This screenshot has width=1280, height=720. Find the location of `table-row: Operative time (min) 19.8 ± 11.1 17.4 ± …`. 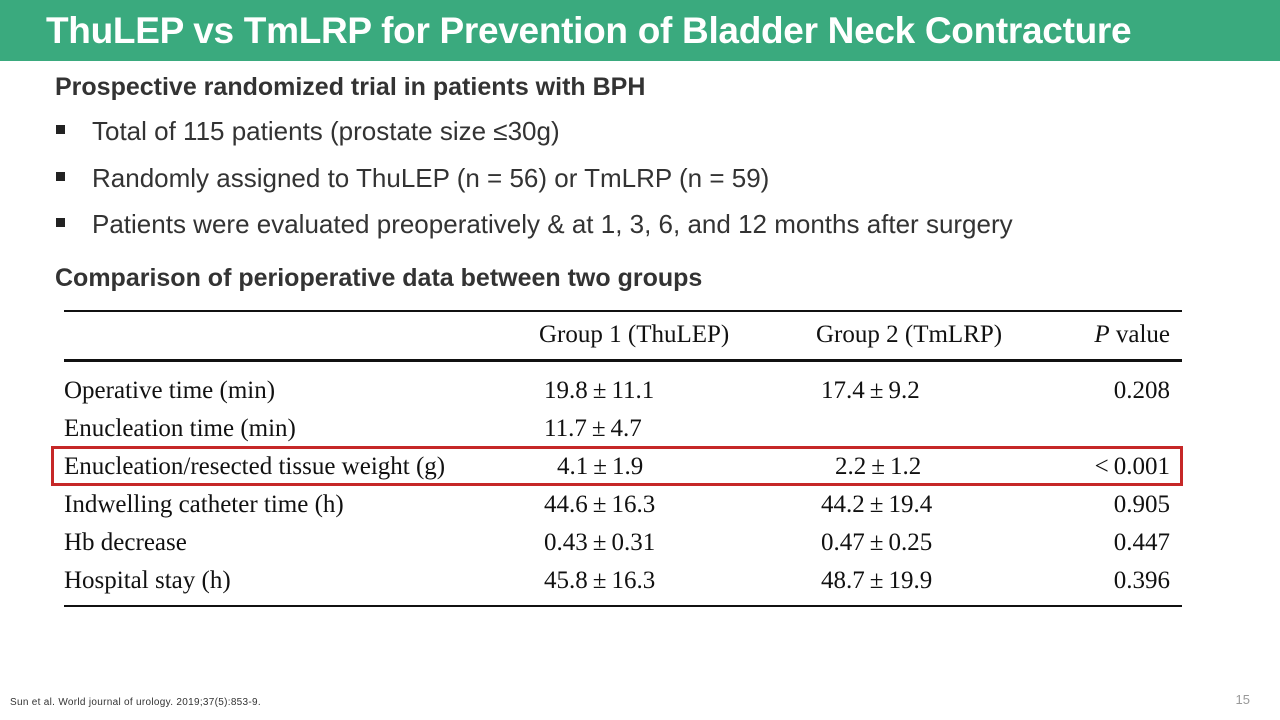

table-row: Operative time (min) 19.8 ± 11.1 17.4 ± … is located at coordinates (623, 391).